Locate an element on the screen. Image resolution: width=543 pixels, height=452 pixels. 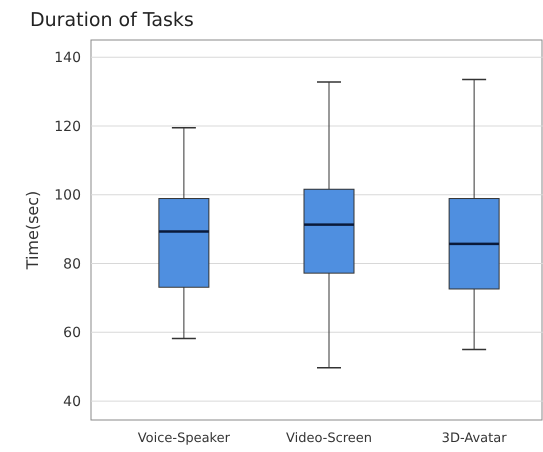
y-axis-title: Time(sec) is located at coordinates (32, 230).